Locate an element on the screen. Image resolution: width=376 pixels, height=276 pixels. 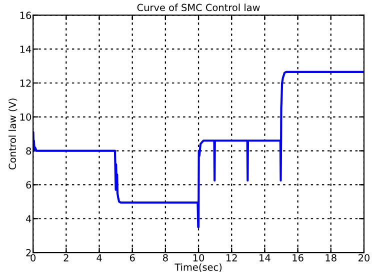
x-tick-label: 4 is located at coordinates (99, 258).